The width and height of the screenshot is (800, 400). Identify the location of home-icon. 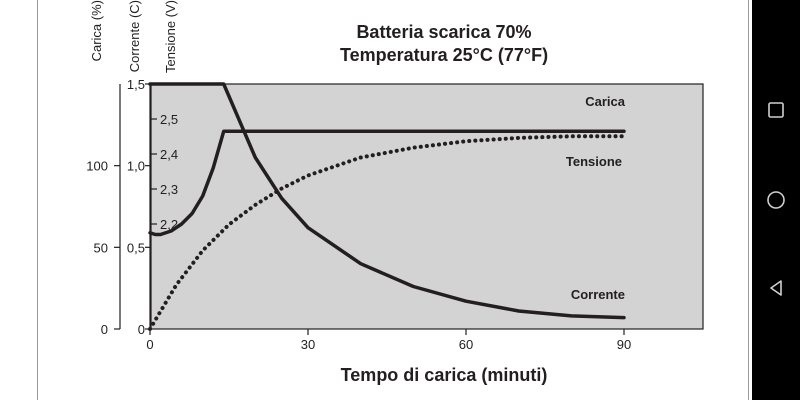
(776, 200).